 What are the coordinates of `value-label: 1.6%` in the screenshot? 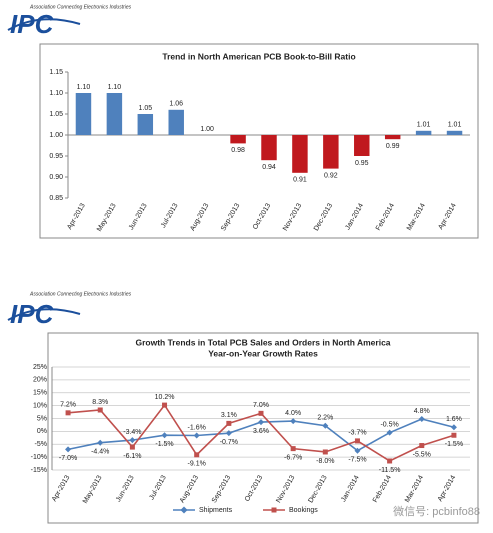 It's located at (454, 419).